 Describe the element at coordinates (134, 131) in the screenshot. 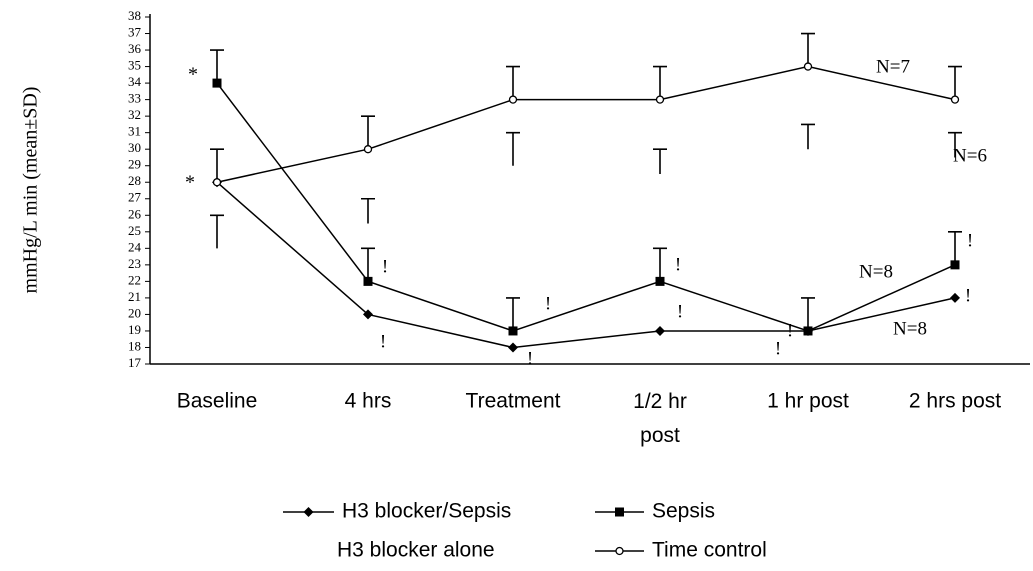

I see `y-tick-label: 31` at that location.